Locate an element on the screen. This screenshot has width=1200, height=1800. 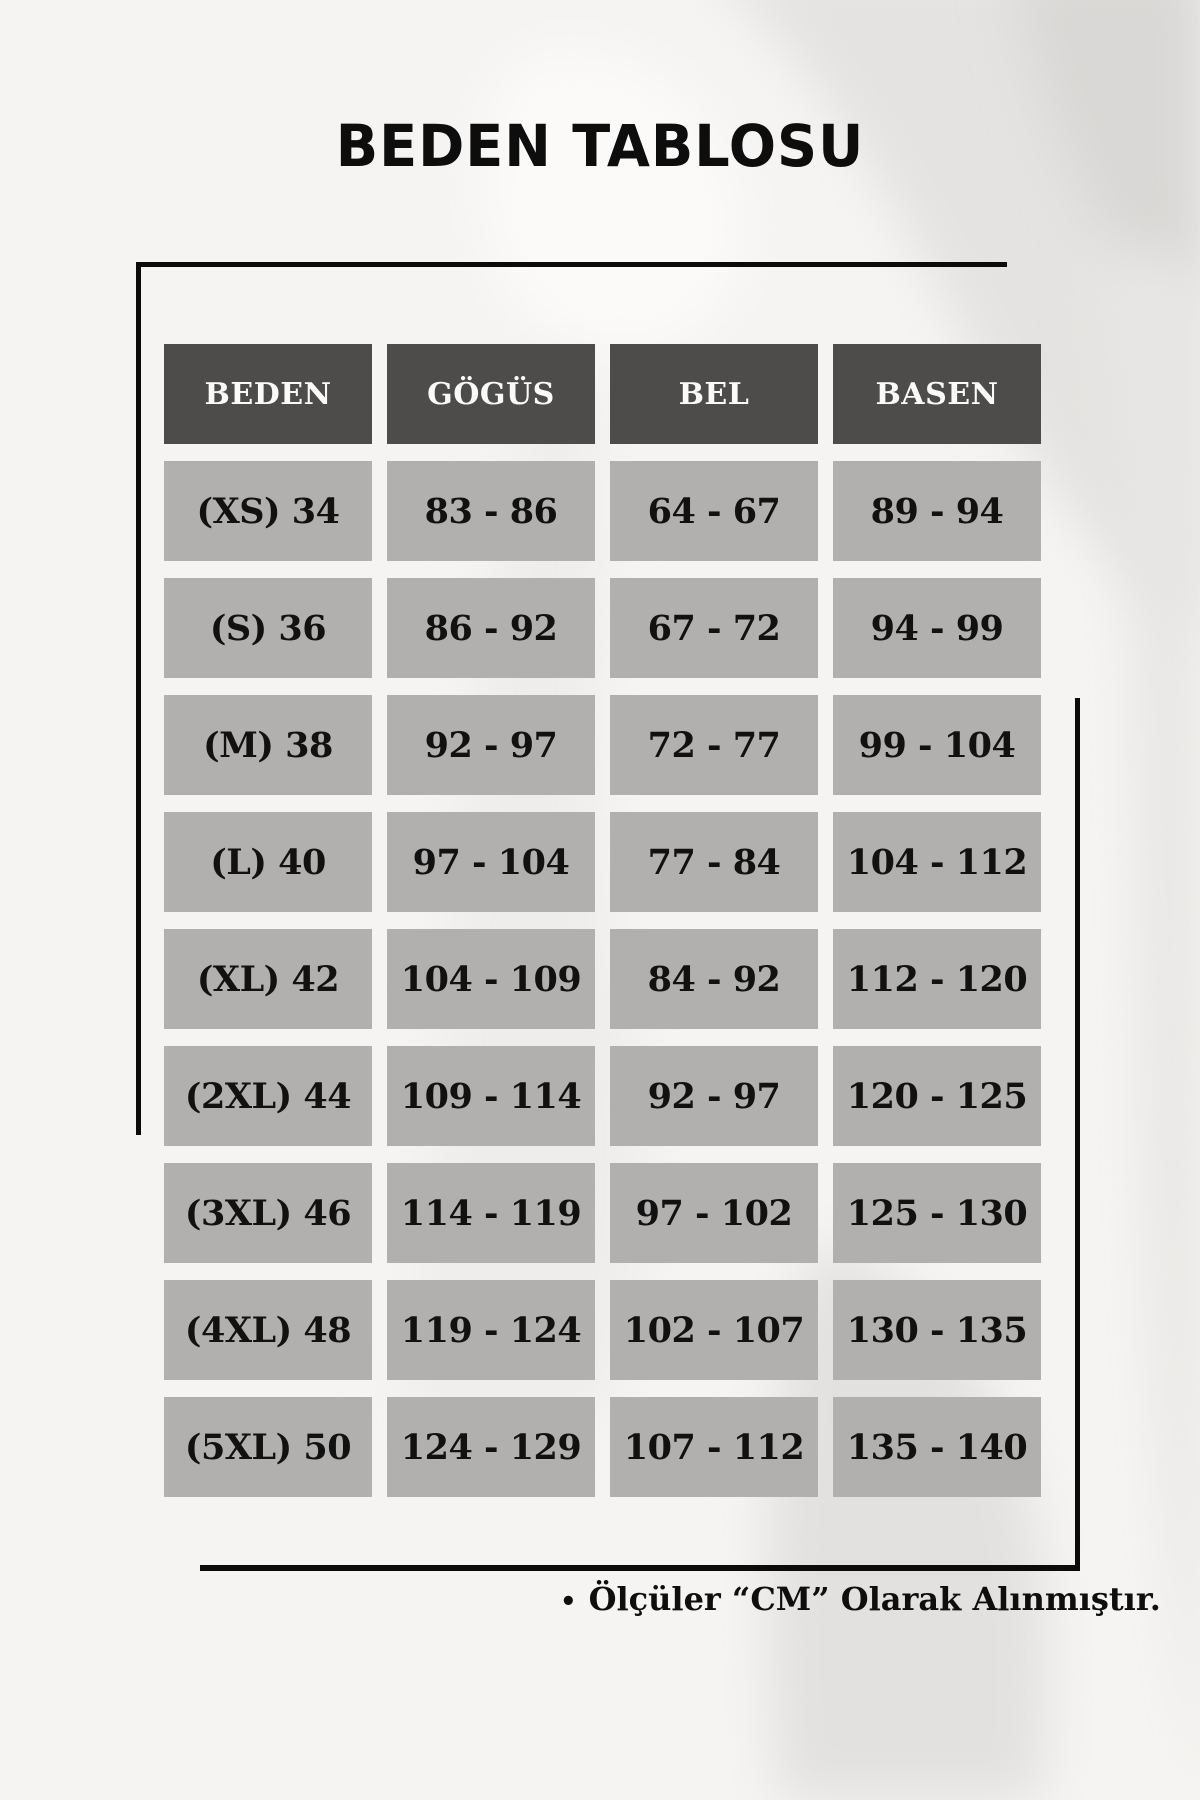
footer-note: • Ölçüler “CM” Olarak Alınmıştır. is located at coordinates (860, 1599).